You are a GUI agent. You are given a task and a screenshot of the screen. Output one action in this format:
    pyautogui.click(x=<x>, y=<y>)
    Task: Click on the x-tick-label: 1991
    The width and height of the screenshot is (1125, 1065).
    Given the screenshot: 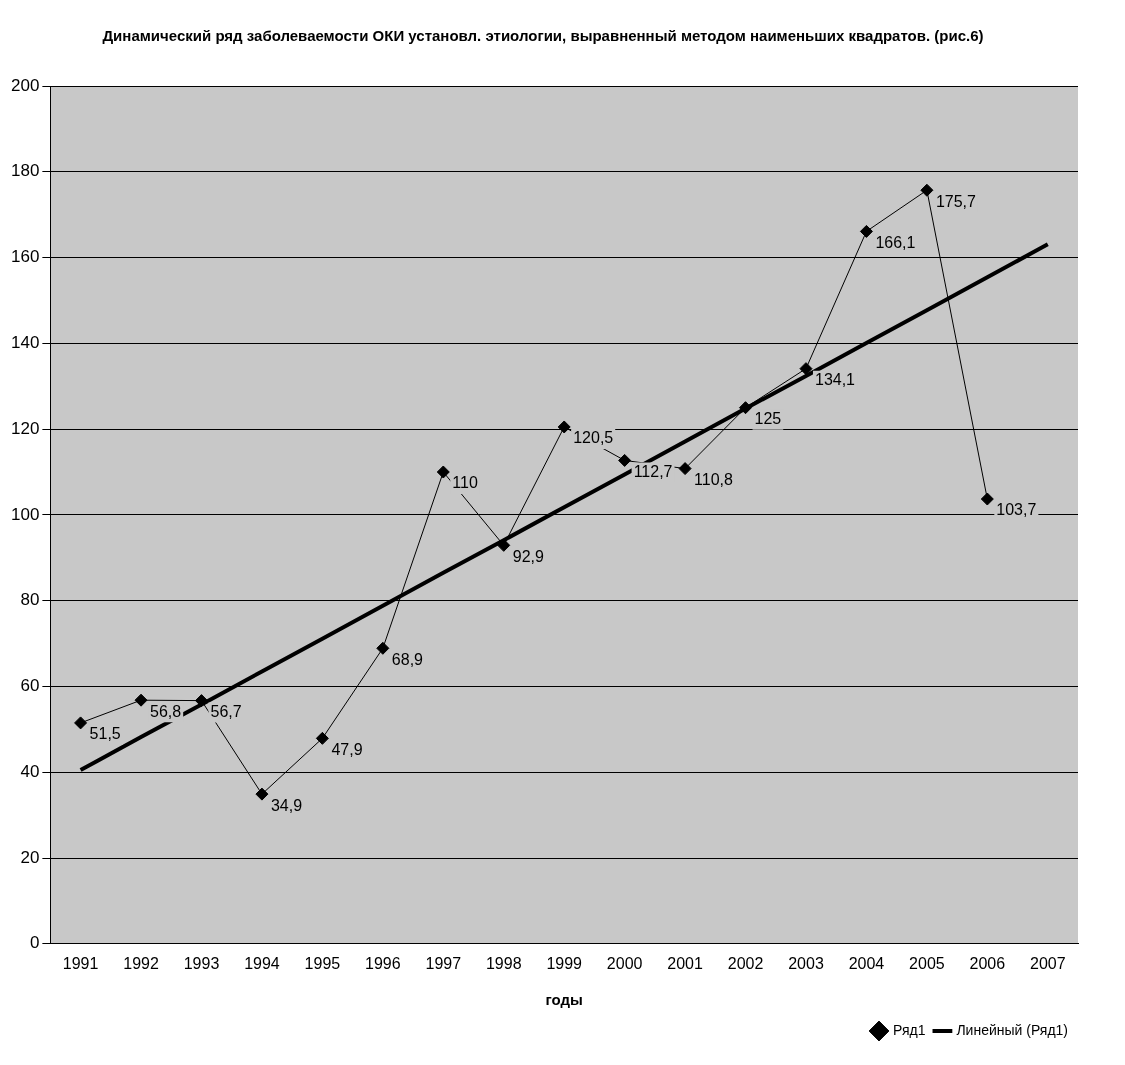 What is the action you would take?
    pyautogui.click(x=80, y=963)
    